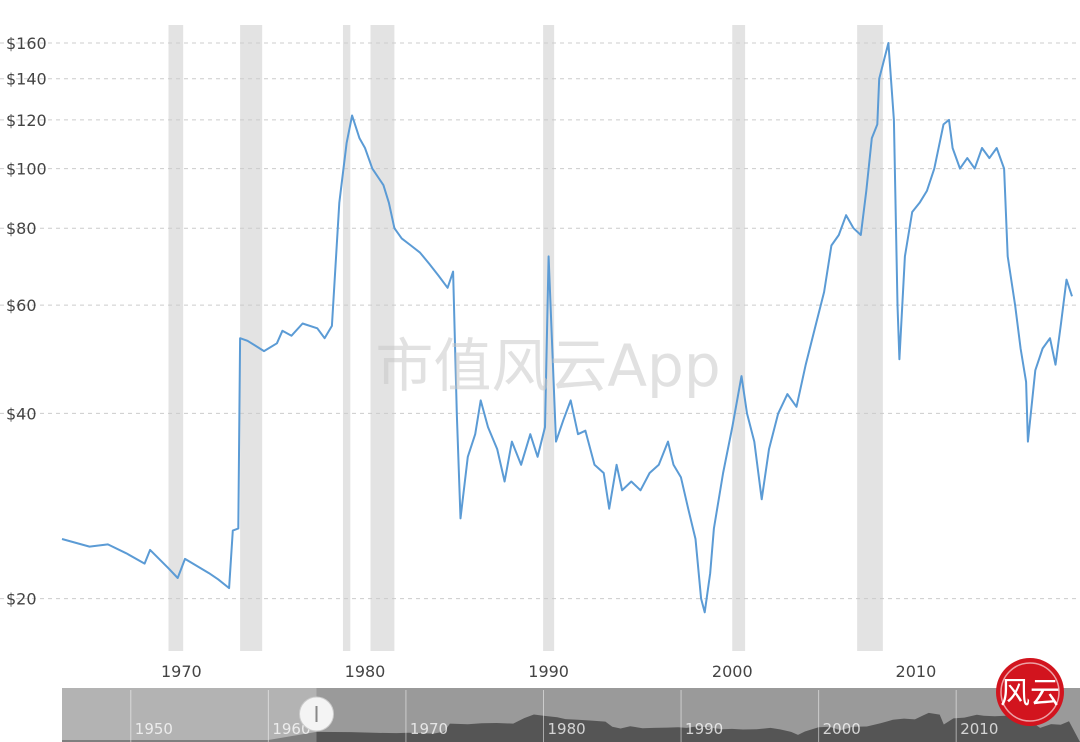 The height and width of the screenshot is (742, 1080). I want to click on x-tick-label-1980: 1980, so click(365, 671).